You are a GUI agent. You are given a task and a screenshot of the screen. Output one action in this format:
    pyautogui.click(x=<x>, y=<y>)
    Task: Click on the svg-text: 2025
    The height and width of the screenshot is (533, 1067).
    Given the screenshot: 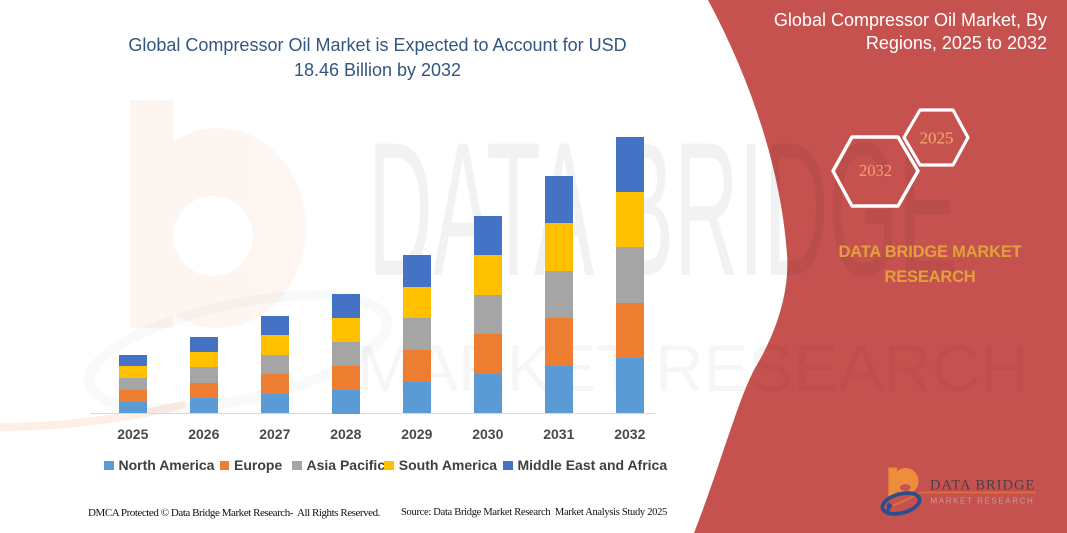 What is the action you would take?
    pyautogui.click(x=937, y=138)
    